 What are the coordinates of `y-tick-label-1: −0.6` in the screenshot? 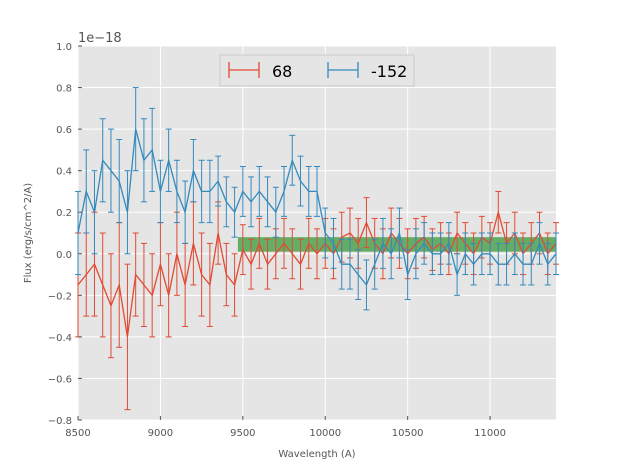 It's located at (60, 379).